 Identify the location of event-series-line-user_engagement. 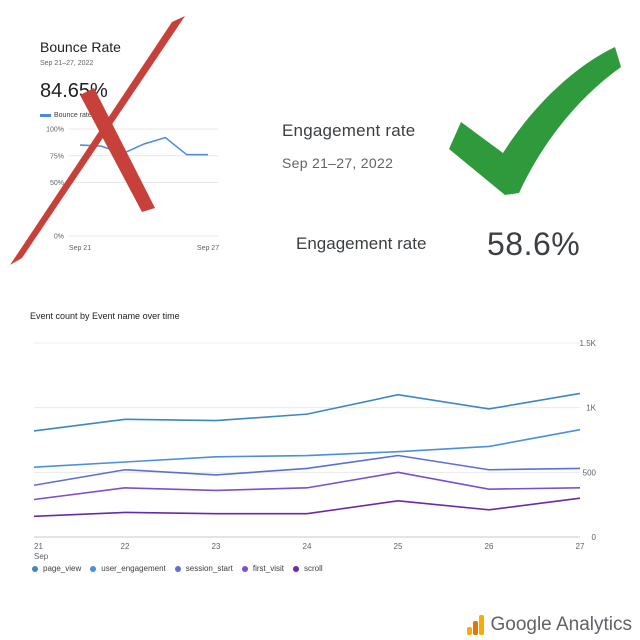
(307, 448).